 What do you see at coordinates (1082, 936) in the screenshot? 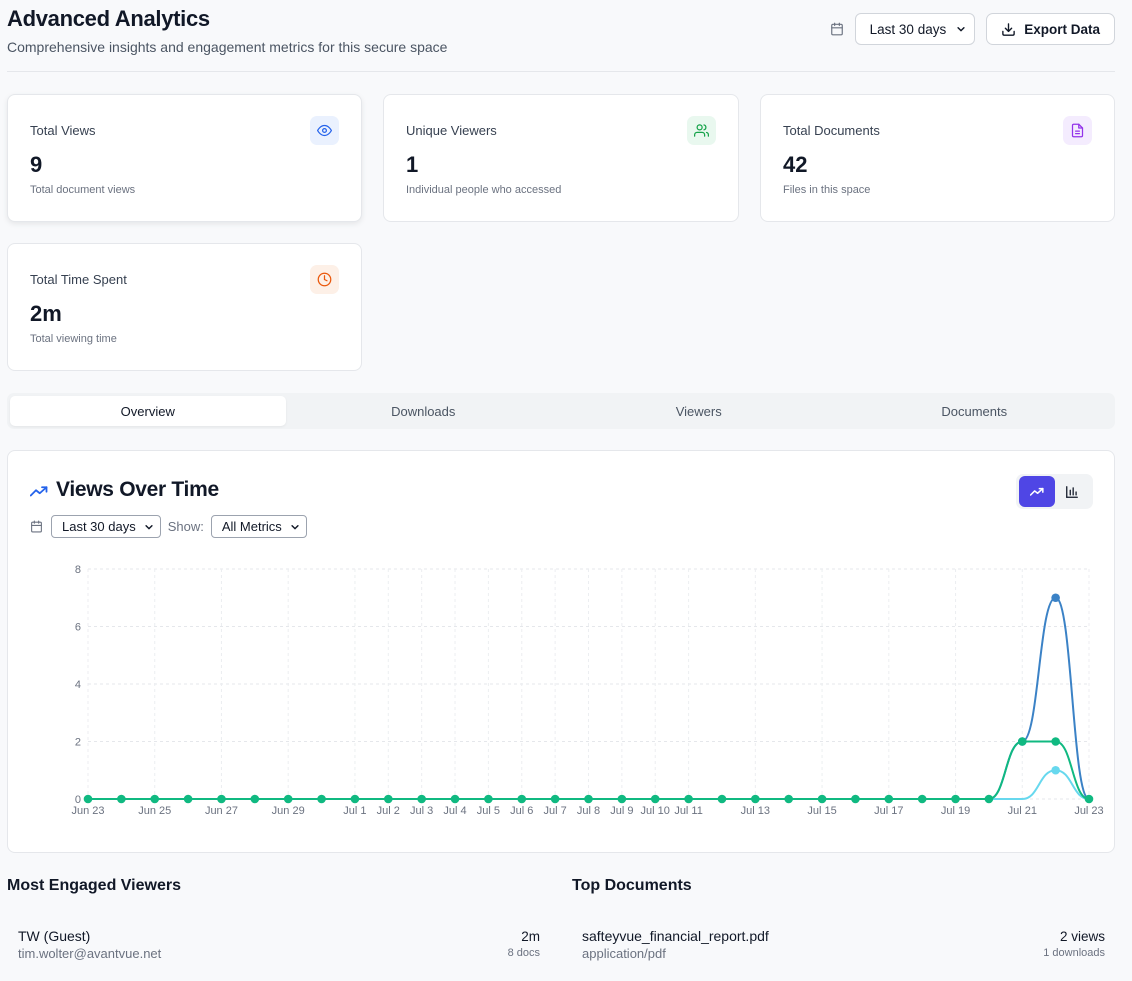
I see `document-views: 2 views` at bounding box center [1082, 936].